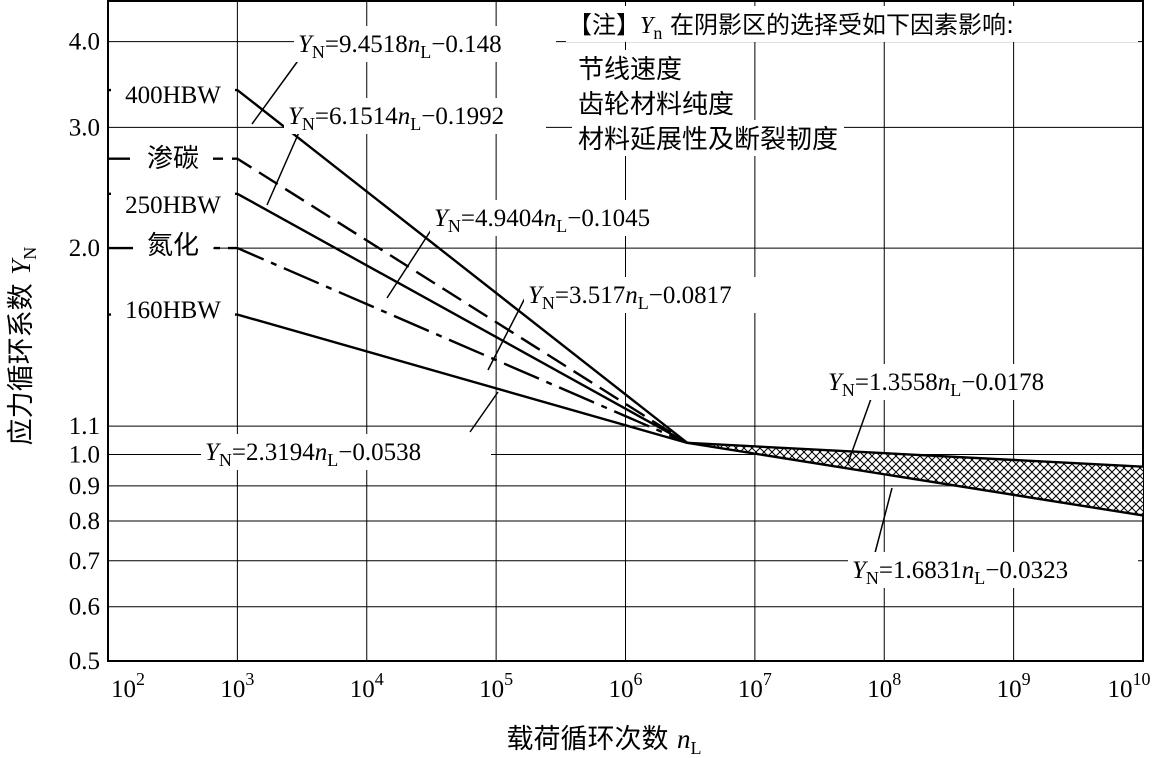  Describe the element at coordinates (84, 127) in the screenshot. I see `y-tick-label: 3.0` at that location.